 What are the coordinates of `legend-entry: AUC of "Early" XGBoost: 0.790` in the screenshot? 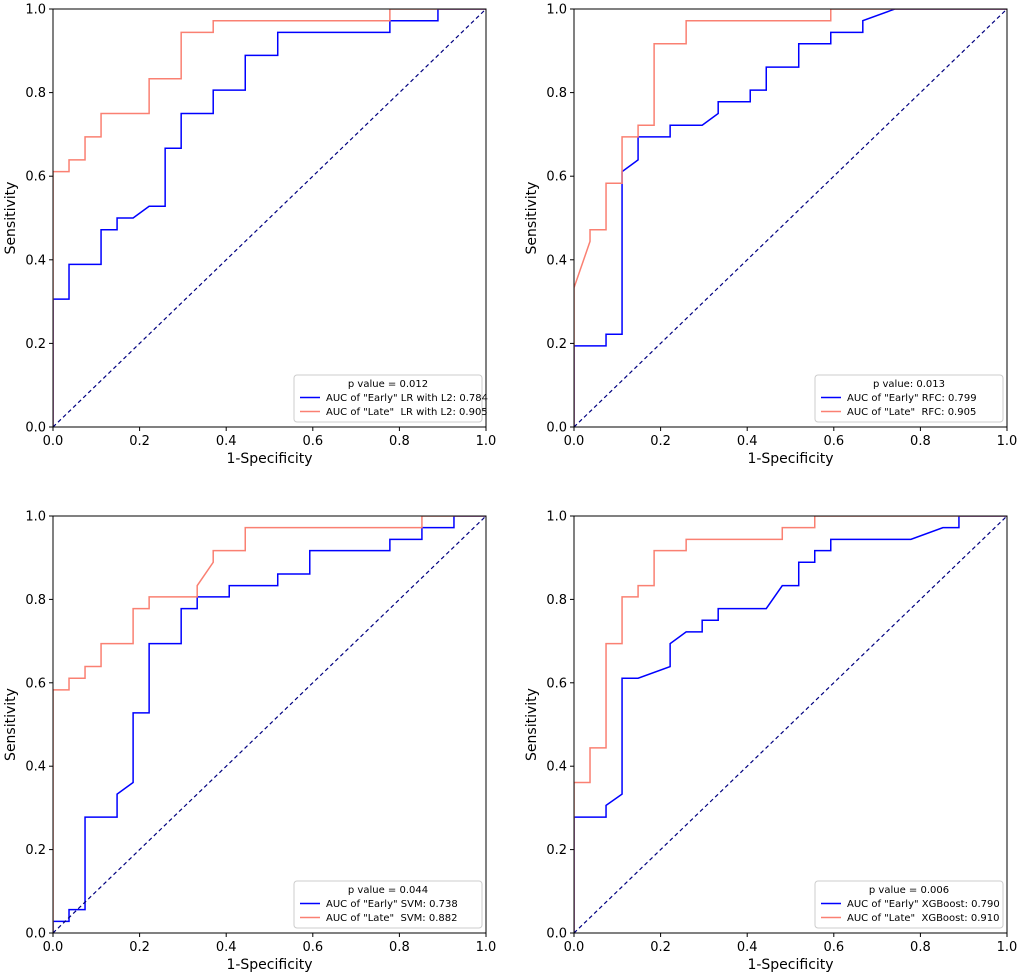 It's located at (923, 904).